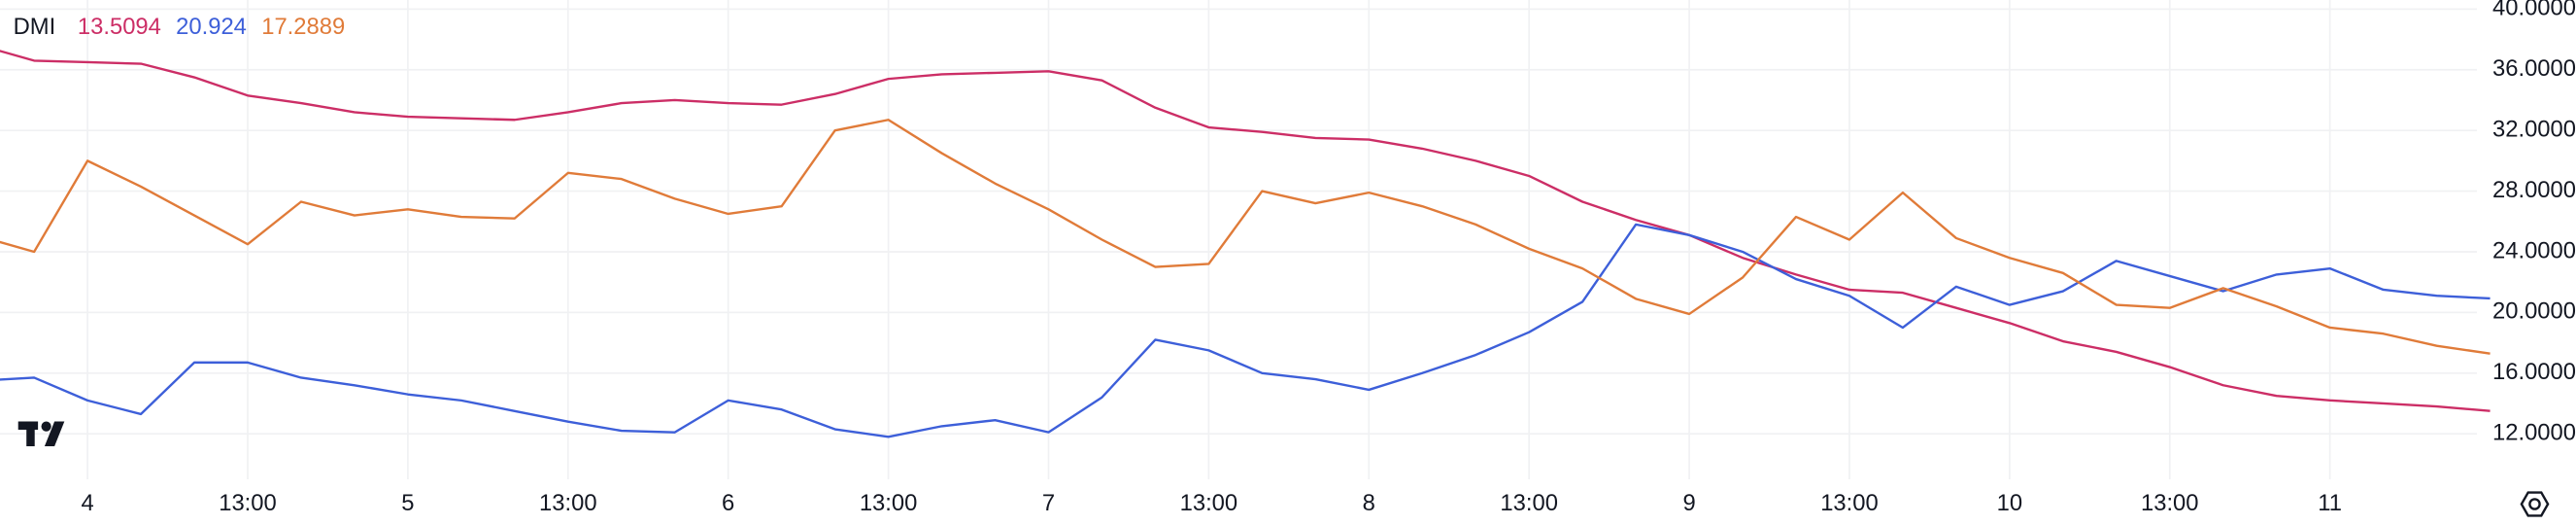 This screenshot has height=525, width=2576. What do you see at coordinates (2534, 432) in the screenshot?
I see `y-tick-label: 12.0000` at bounding box center [2534, 432].